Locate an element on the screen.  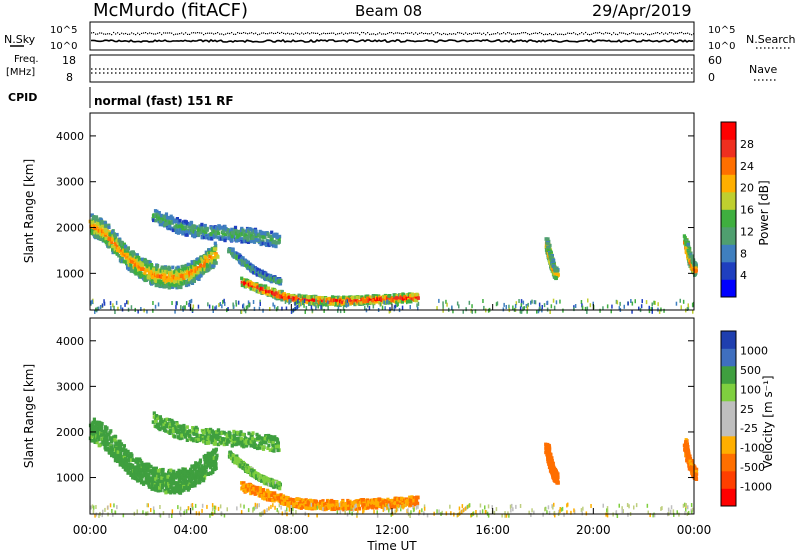
colorbar-swatch is located at coordinates (728, 148).